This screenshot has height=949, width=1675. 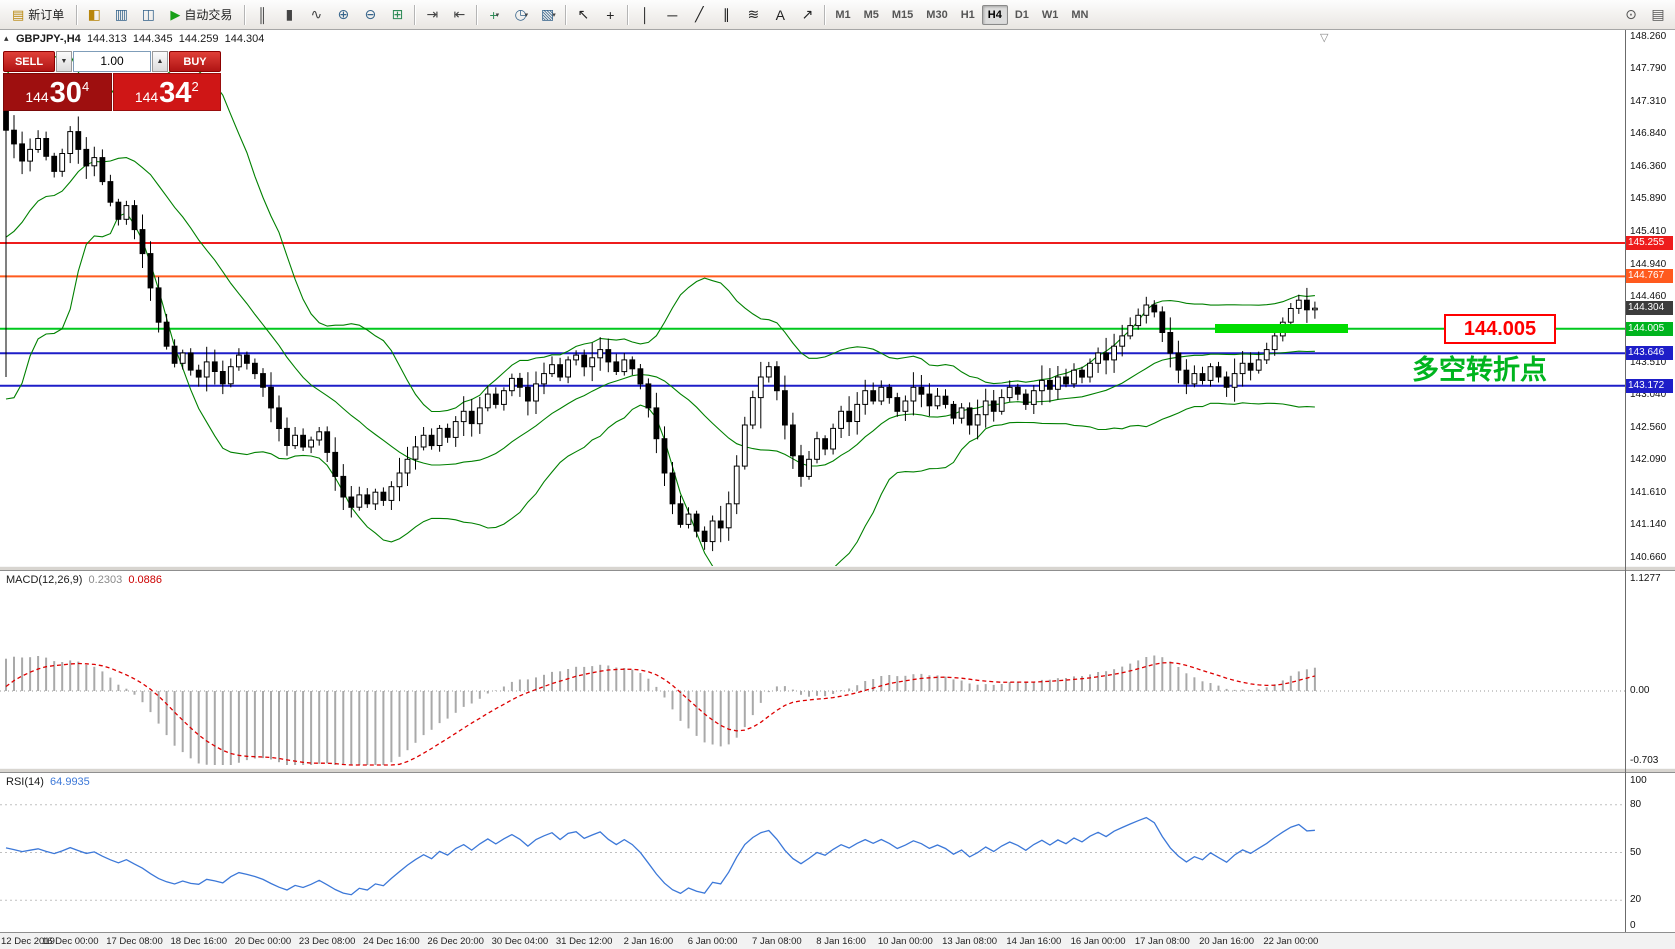 I want to click on one-click-toggle: ▴, so click(x=6, y=38).